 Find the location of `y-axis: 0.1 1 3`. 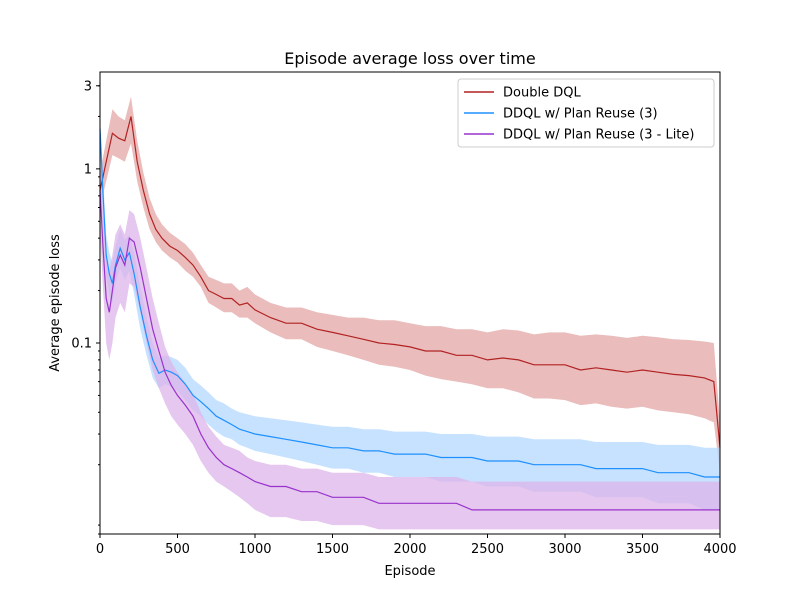

y-axis: 0.1 1 3 is located at coordinates (85, 307).